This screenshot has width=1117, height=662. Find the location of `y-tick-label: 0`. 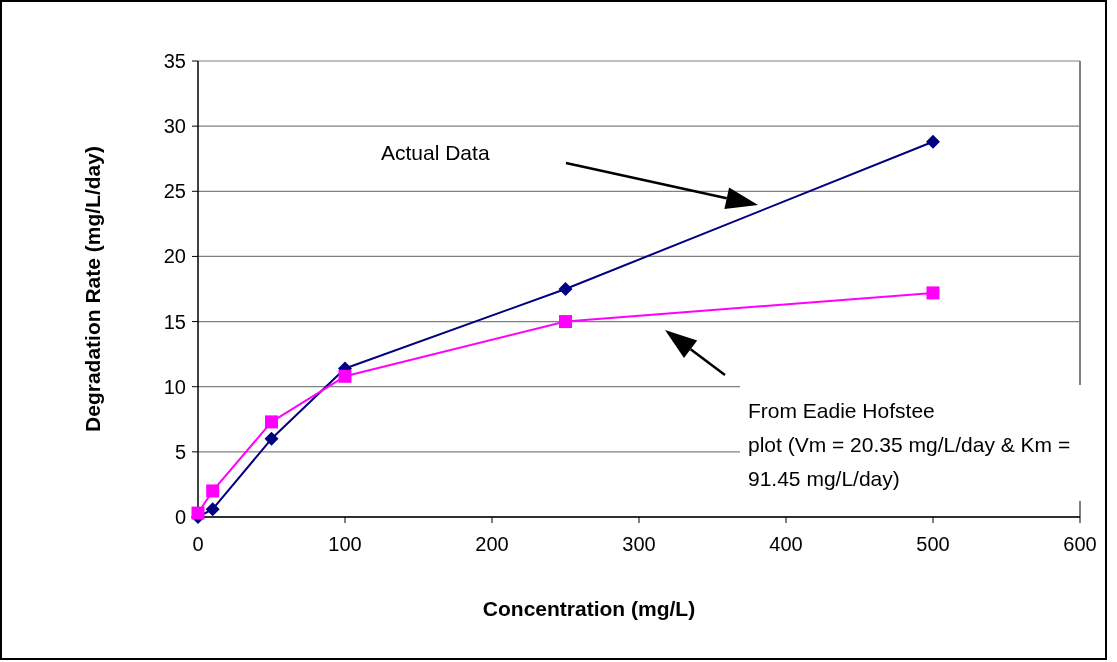

y-tick-label: 0 is located at coordinates (180, 517).